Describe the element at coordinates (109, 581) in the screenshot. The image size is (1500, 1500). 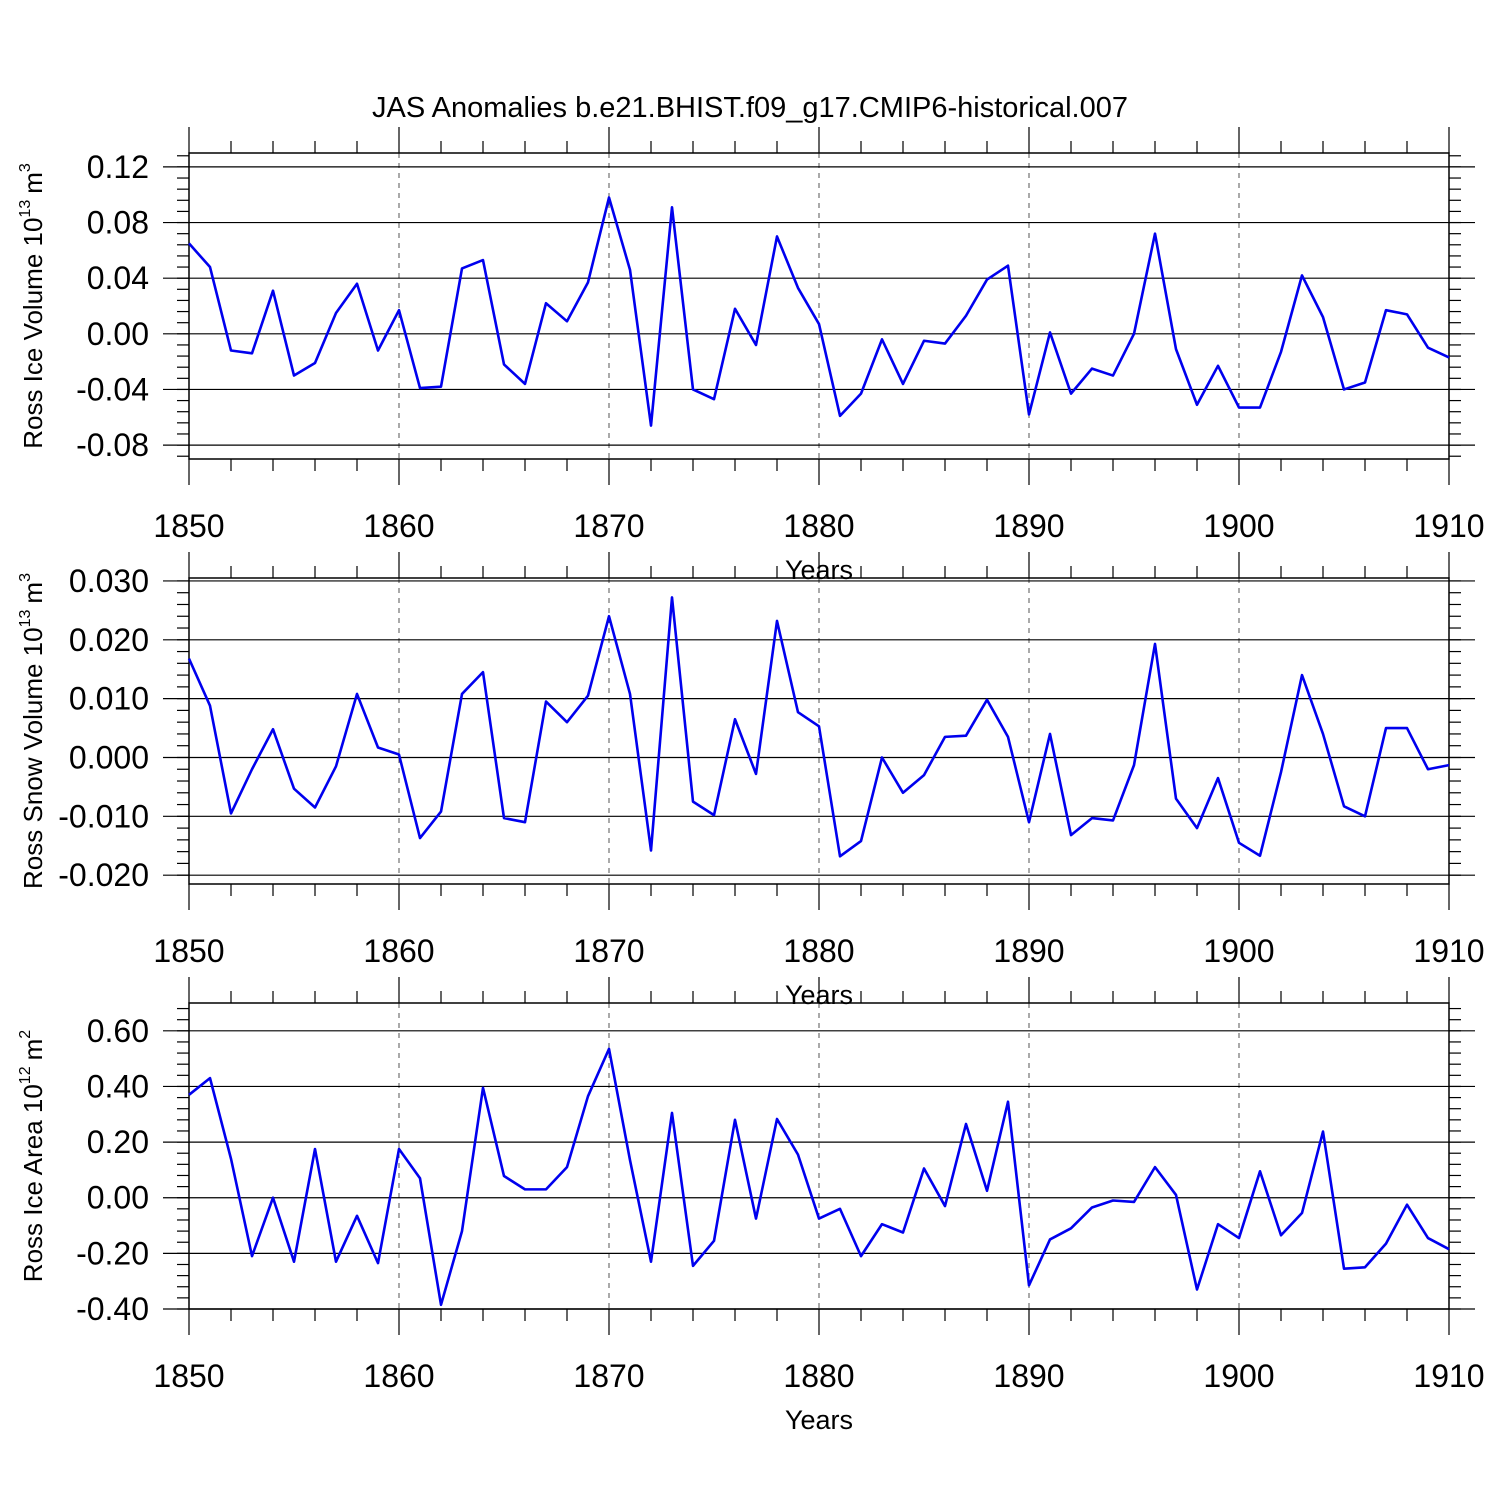
I see `y-tick-label: 0.030` at that location.